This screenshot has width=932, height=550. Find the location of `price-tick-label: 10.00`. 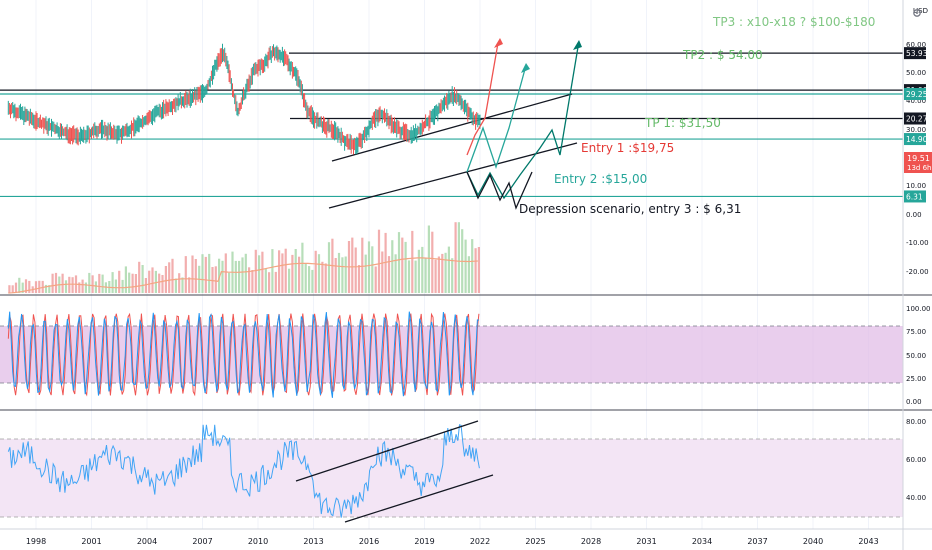

price-tick-label: 10.00 is located at coordinates (916, 186).